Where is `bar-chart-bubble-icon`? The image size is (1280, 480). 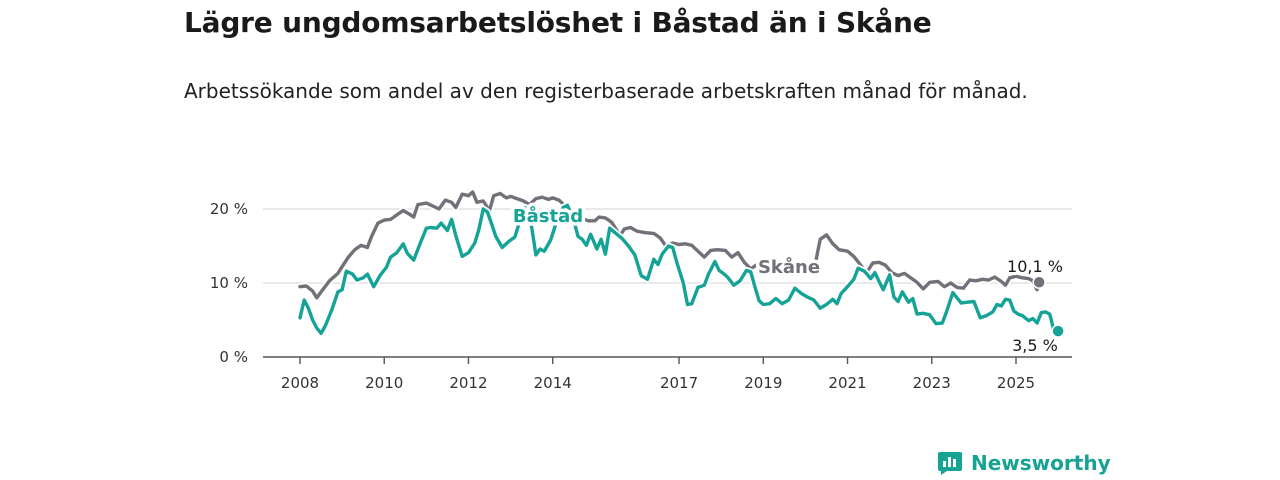 bar-chart-bubble-icon is located at coordinates (950, 463).